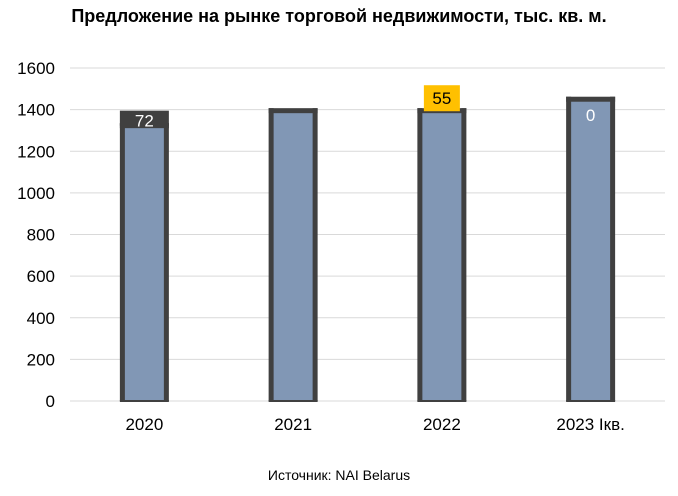  I want to click on y-tick-label-200: 200, so click(41, 359).